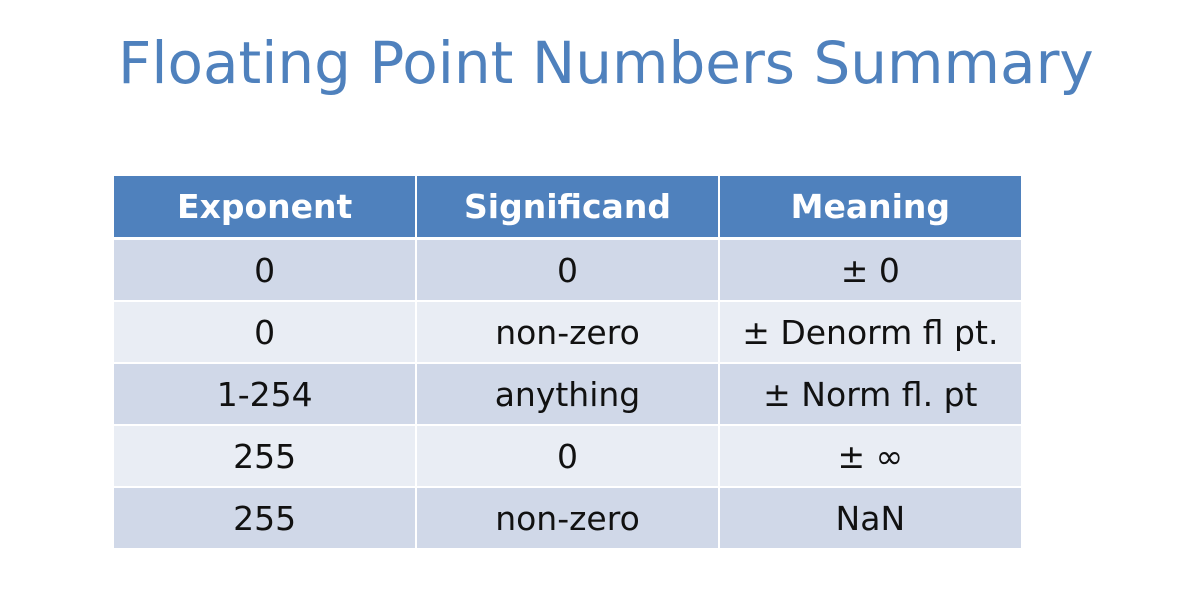 This screenshot has width=1189, height=613. Describe the element at coordinates (869, 518) in the screenshot. I see `meaning-cell: NaN` at that location.